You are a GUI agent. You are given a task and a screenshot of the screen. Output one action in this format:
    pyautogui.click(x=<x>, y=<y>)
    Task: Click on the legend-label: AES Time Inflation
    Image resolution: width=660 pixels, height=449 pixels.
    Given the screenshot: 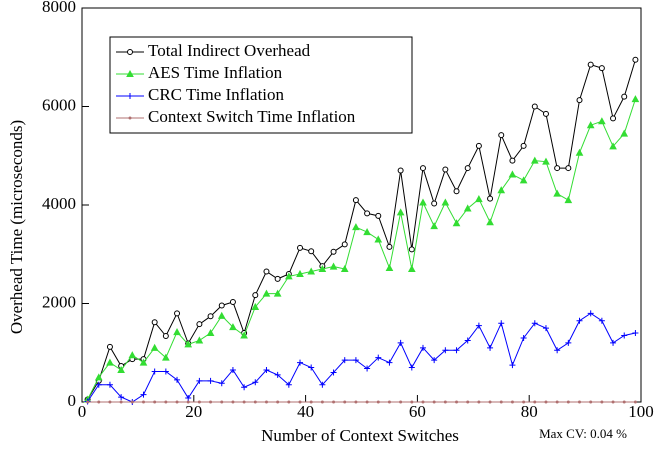 What is the action you would take?
    pyautogui.click(x=215, y=72)
    